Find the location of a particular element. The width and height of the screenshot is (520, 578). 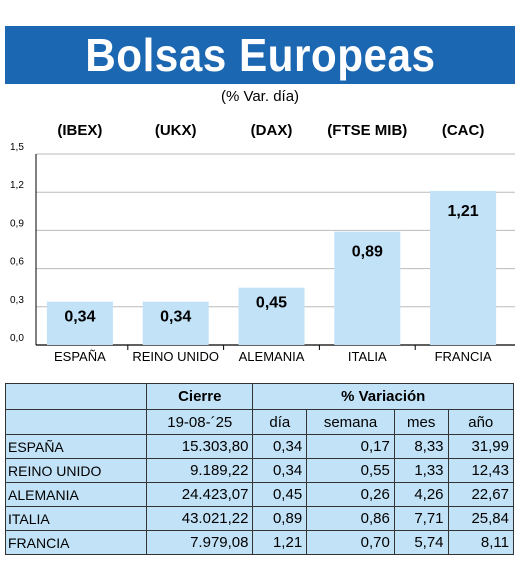

table-cell-semana: 0,70 is located at coordinates (350, 542).